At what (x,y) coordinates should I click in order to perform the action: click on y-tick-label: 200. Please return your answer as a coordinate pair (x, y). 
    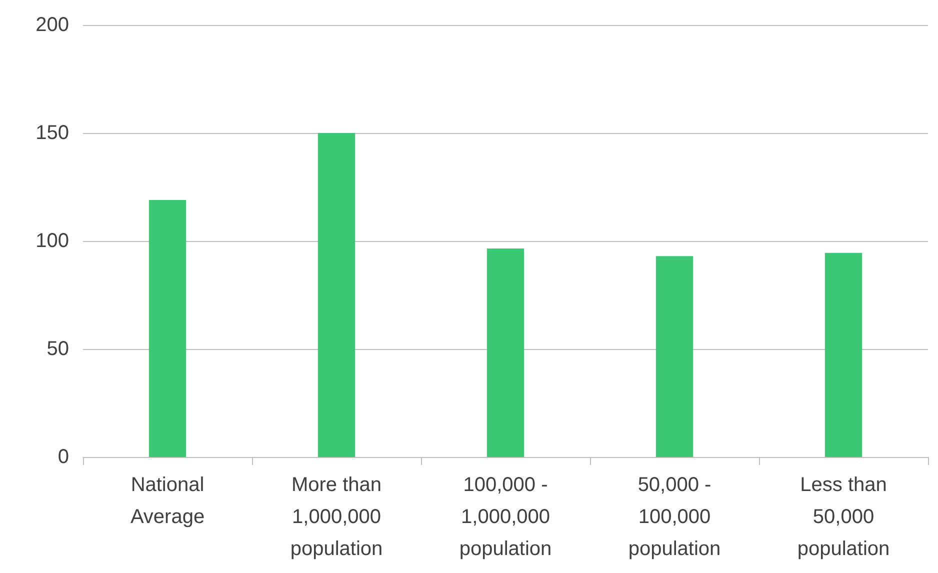
    Looking at the image, I should click on (52, 25).